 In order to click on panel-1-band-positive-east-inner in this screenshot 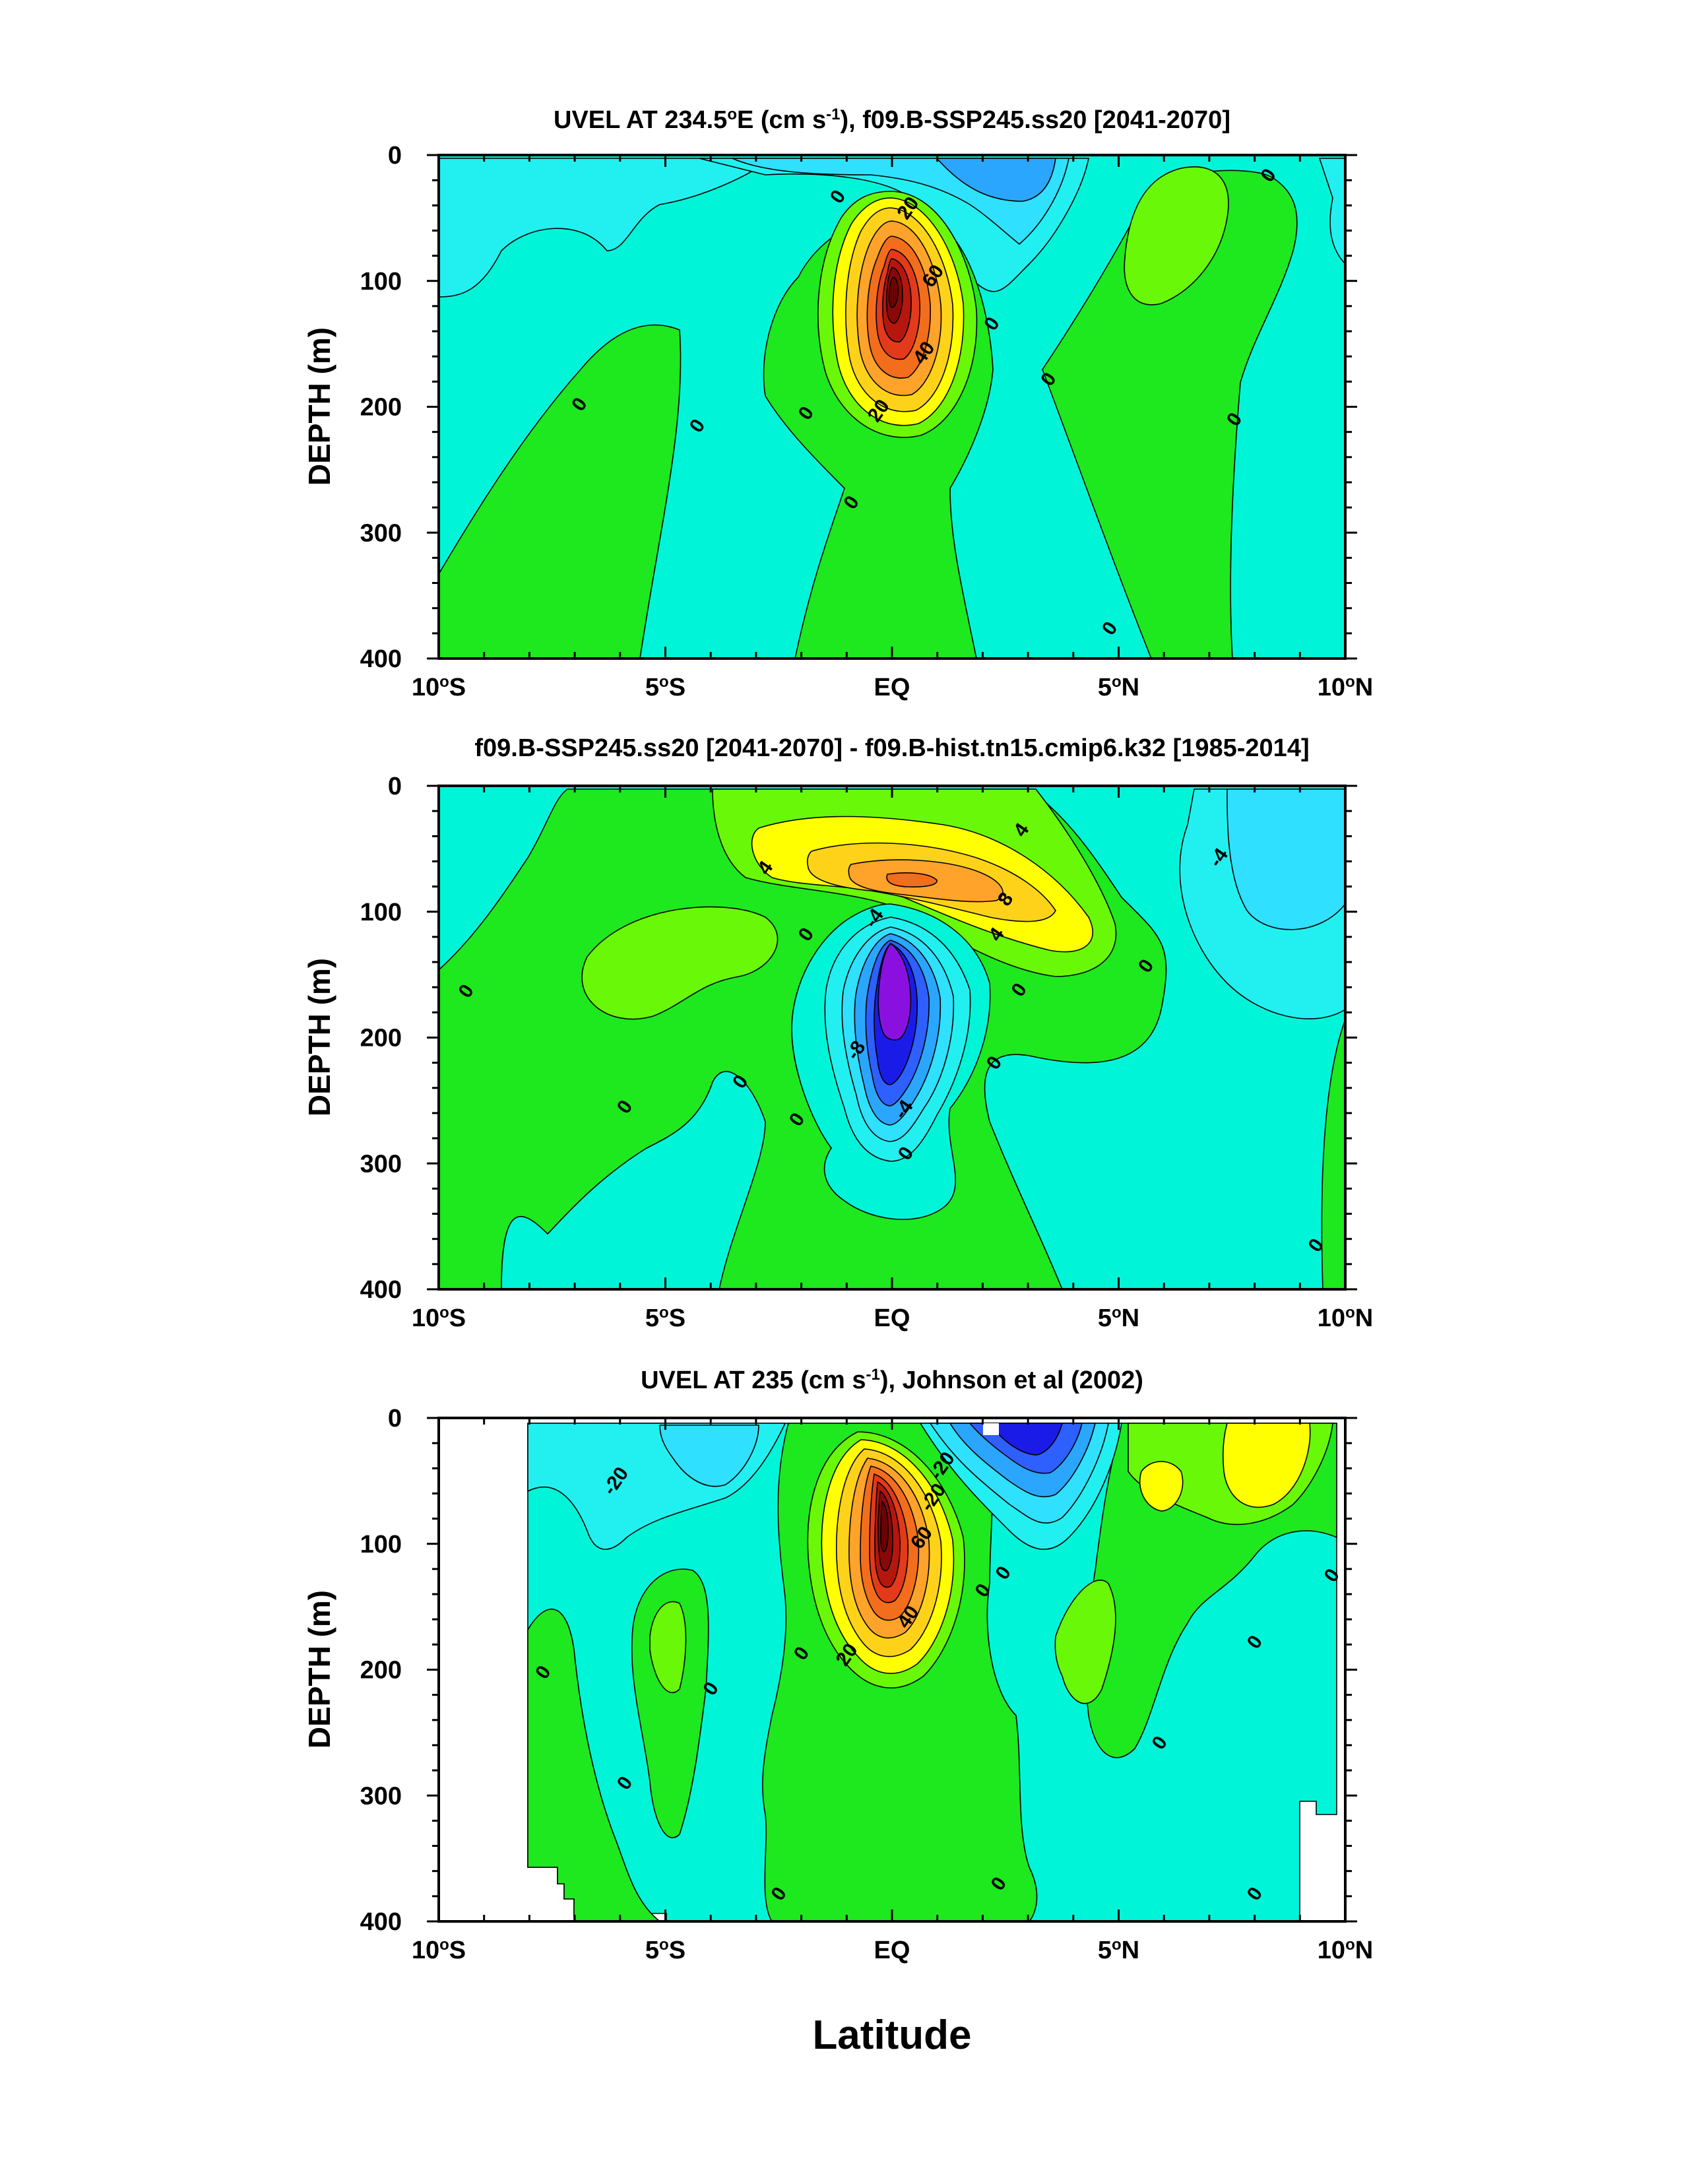, I will do `click(1176, 235)`.